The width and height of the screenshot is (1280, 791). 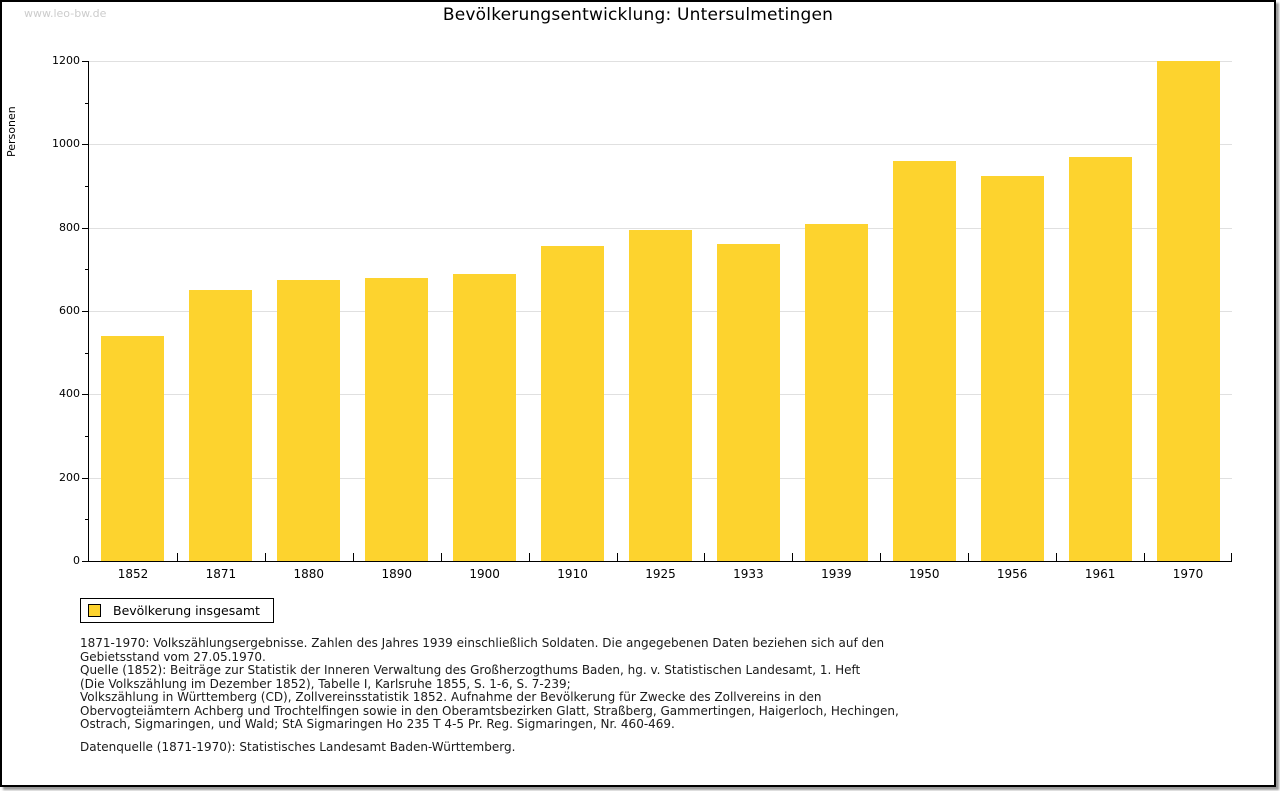 I want to click on x-axis-tick-label: 1880, so click(x=309, y=574).